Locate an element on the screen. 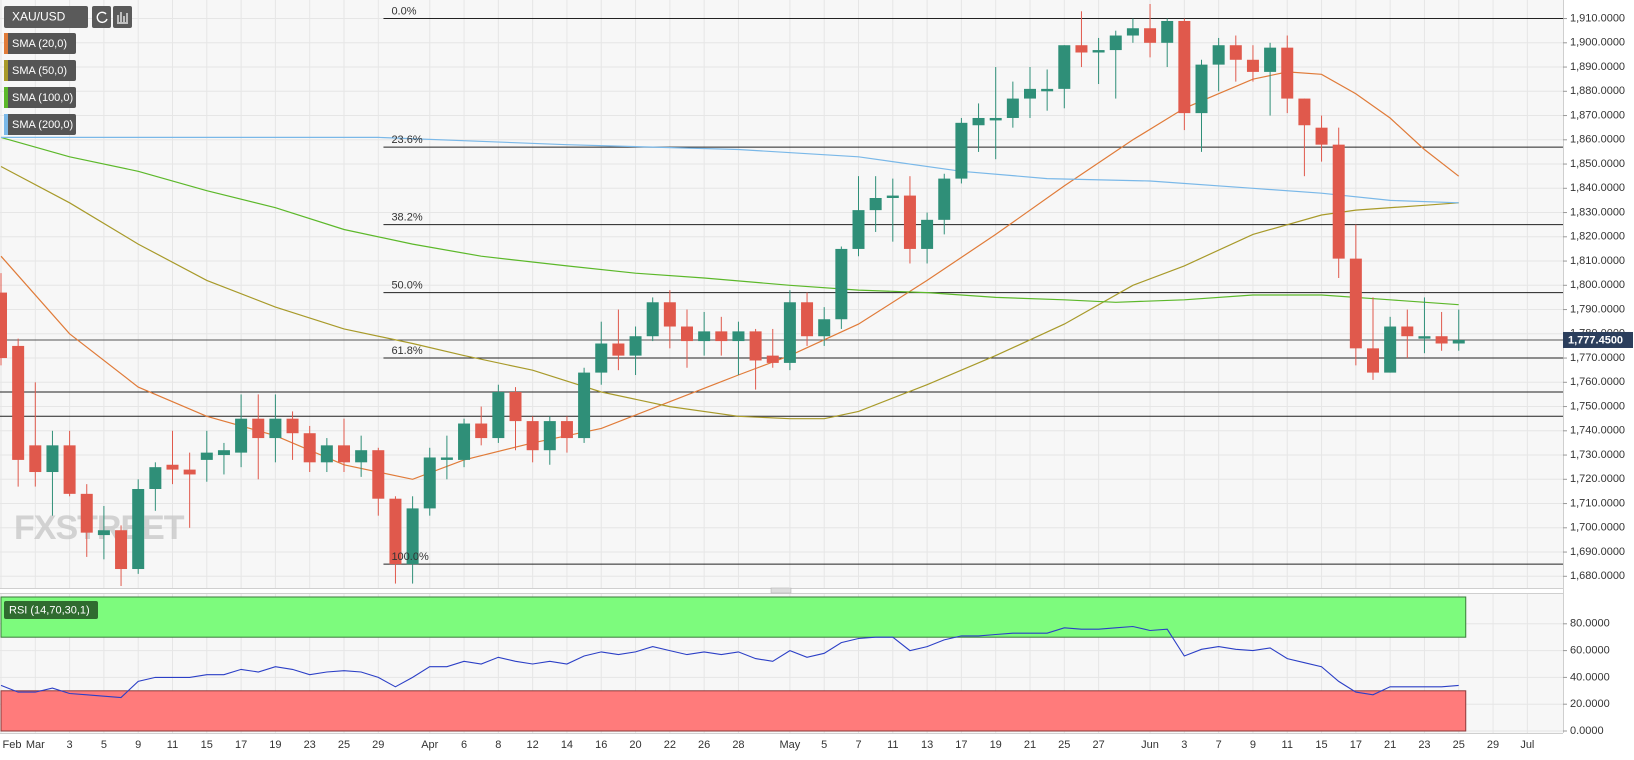  x-tick-label: 19 is located at coordinates (275, 745).